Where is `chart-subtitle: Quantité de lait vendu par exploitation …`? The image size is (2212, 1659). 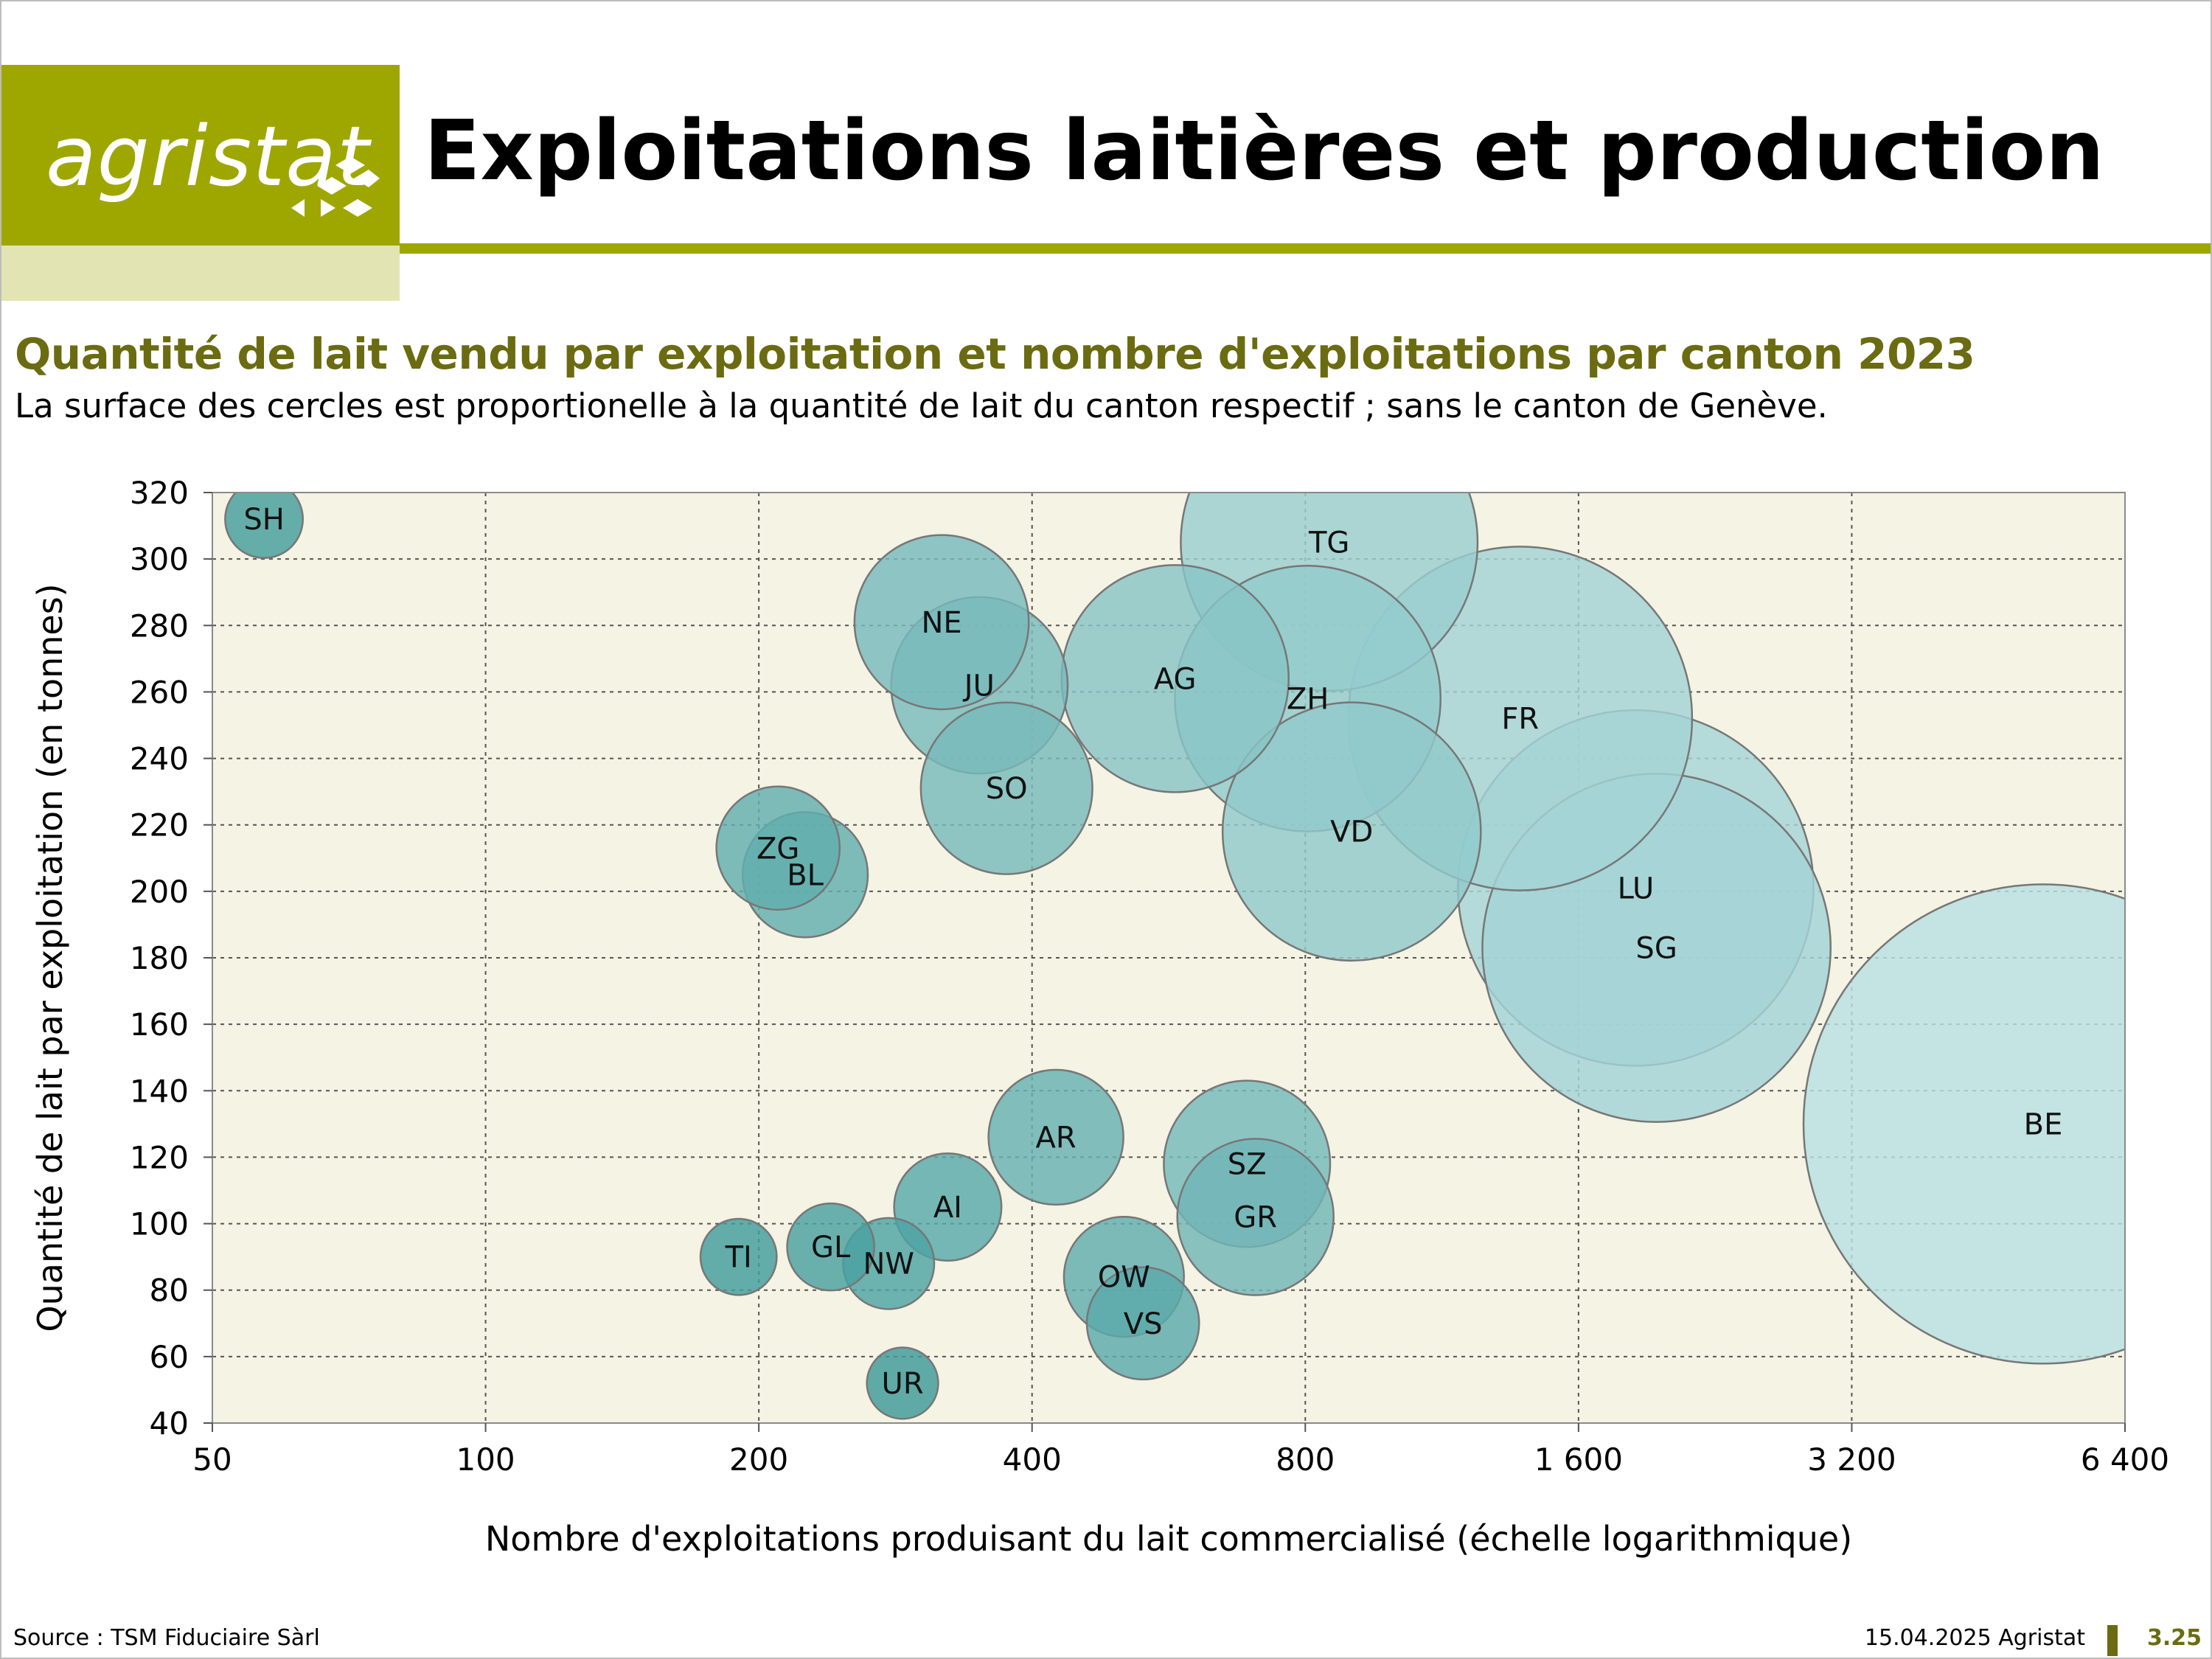
chart-subtitle: Quantité de lait vendu par exploitation … is located at coordinates (995, 354).